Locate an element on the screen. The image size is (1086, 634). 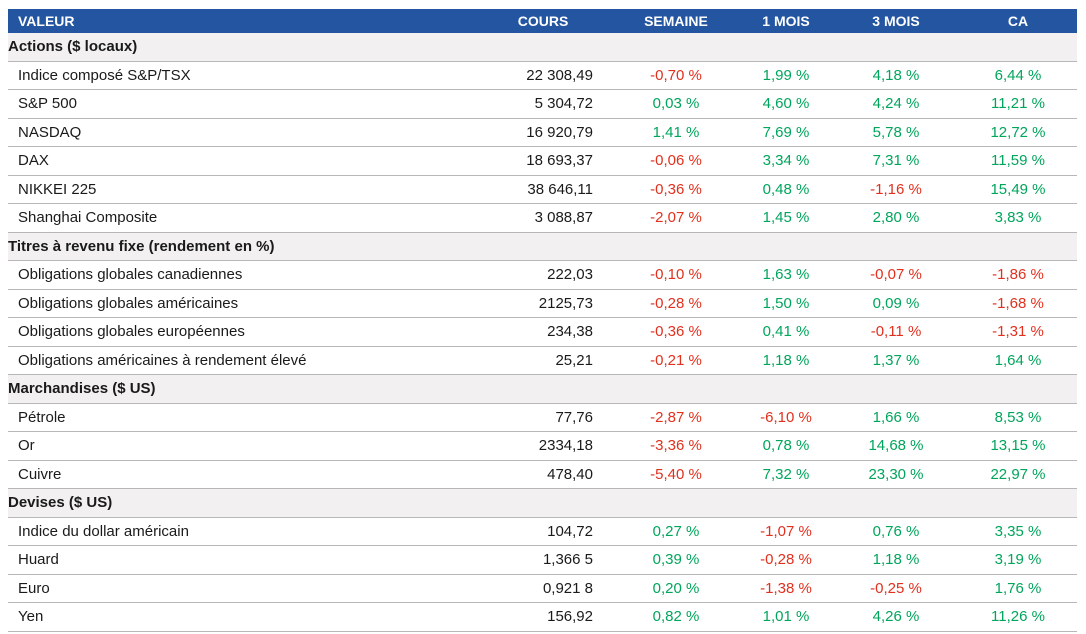
row-label: Pétrole is located at coordinates (42, 417).